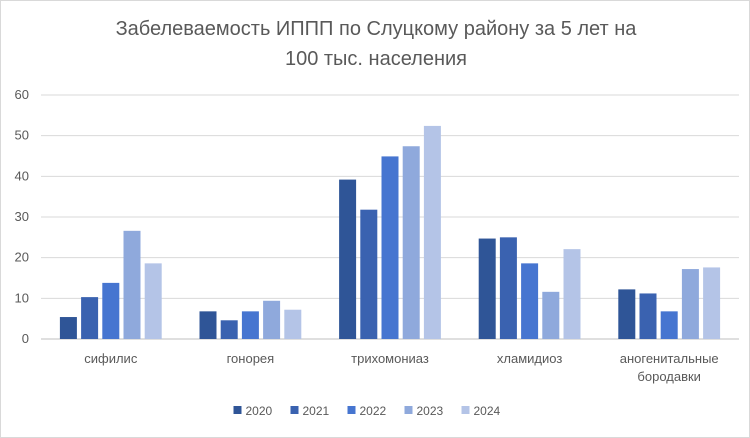 This screenshot has height=438, width=750. I want to click on y-tick-label: 10, so click(22, 297).